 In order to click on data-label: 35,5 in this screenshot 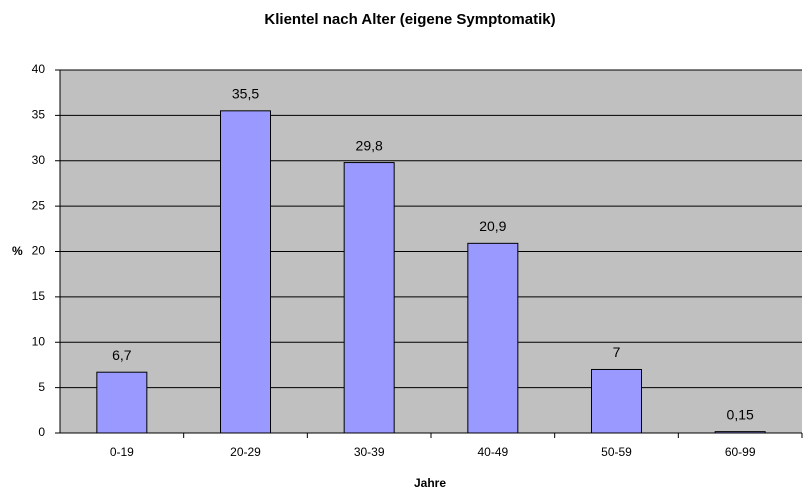, I will do `click(245, 94)`.